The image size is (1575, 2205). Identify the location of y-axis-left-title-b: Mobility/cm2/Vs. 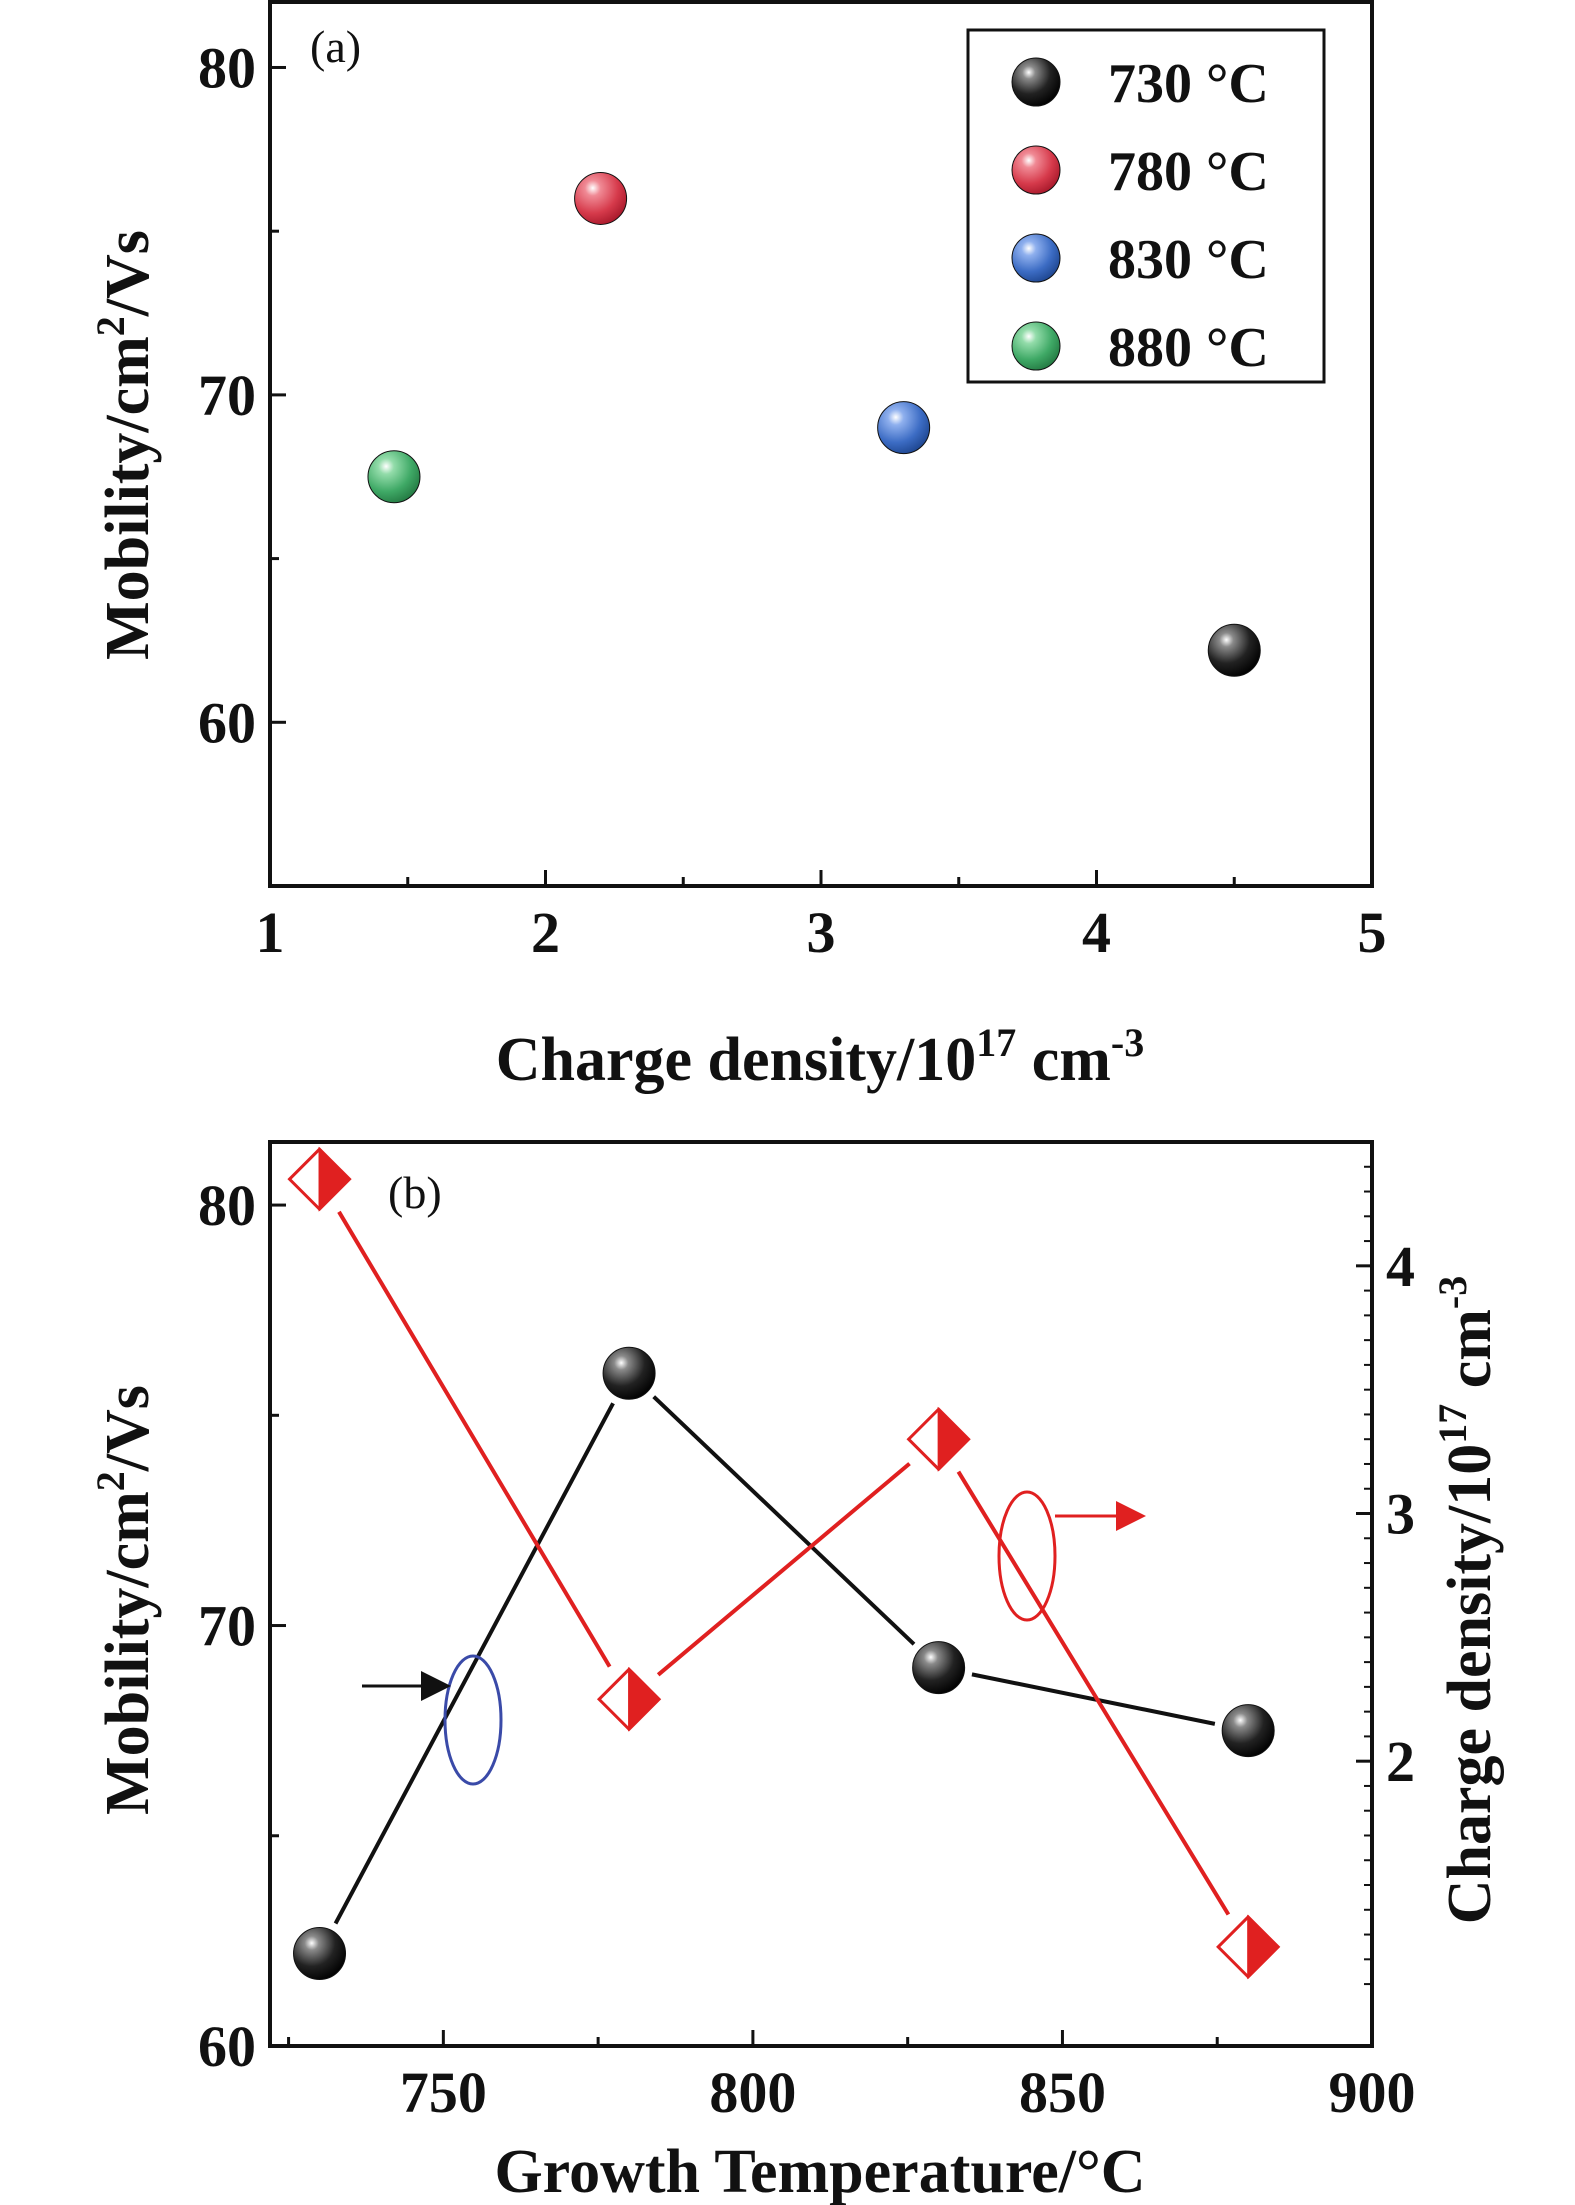
(125, 1600).